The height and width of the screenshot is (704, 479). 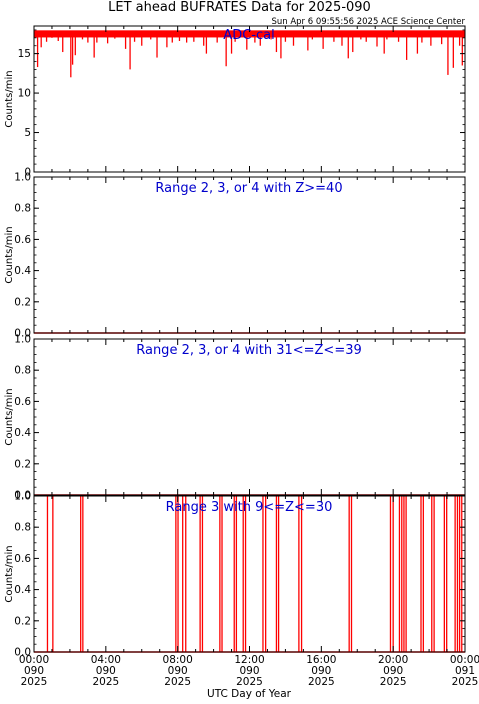 What do you see at coordinates (321, 660) in the screenshot?
I see `x-tick-label-time: 16:00` at bounding box center [321, 660].